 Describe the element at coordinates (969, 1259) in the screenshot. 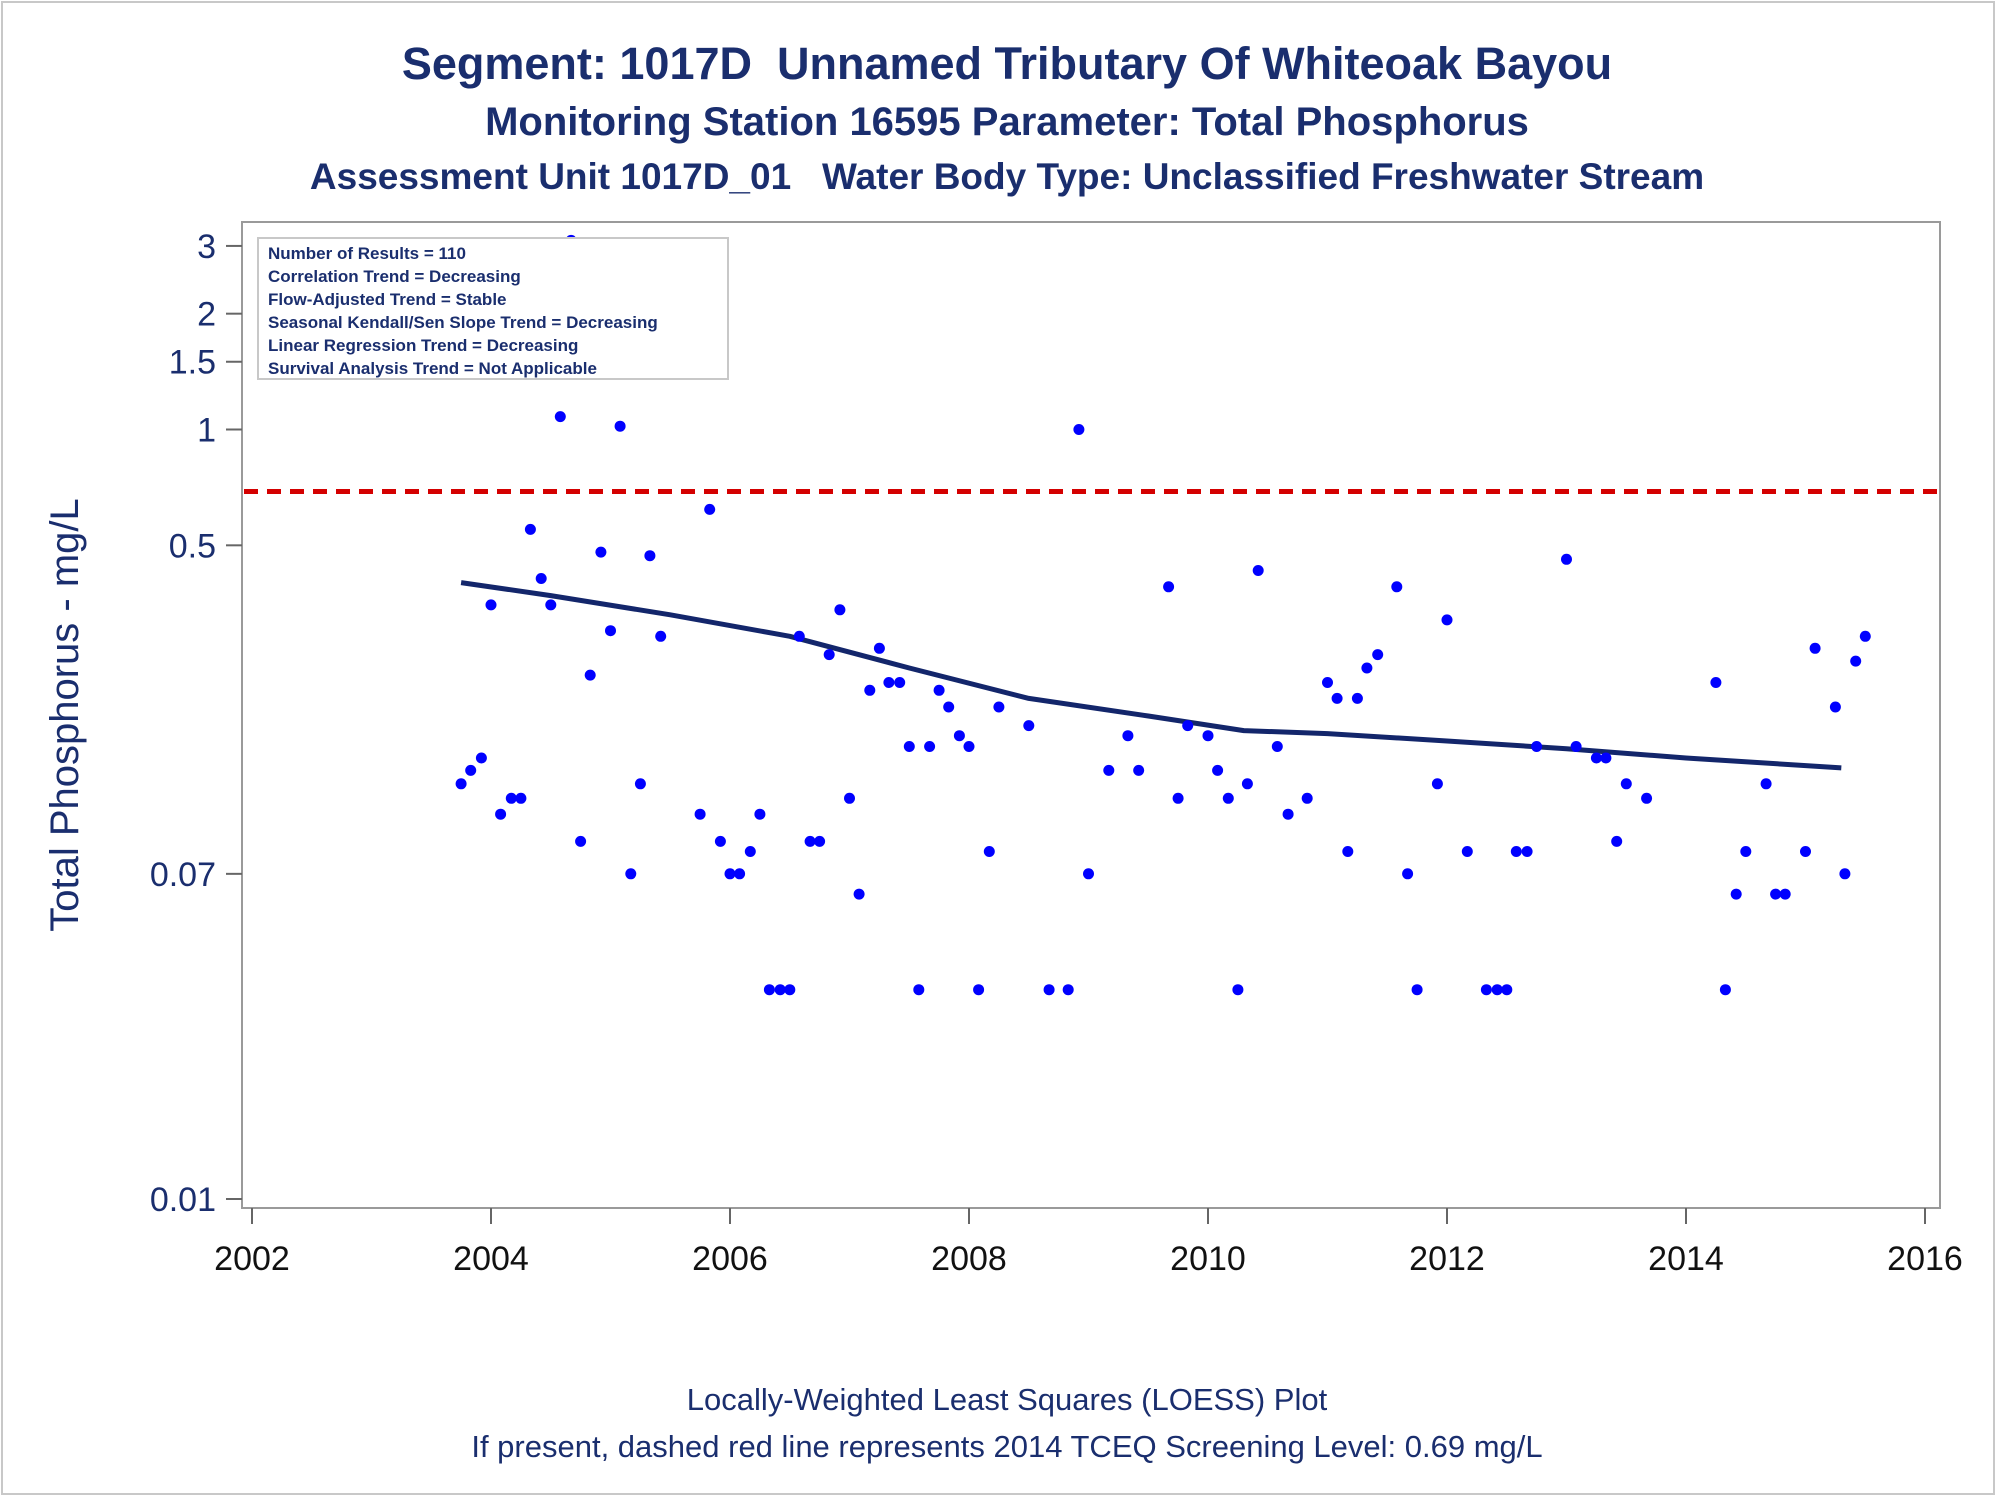

I see `x-tick-label: 2008` at that location.